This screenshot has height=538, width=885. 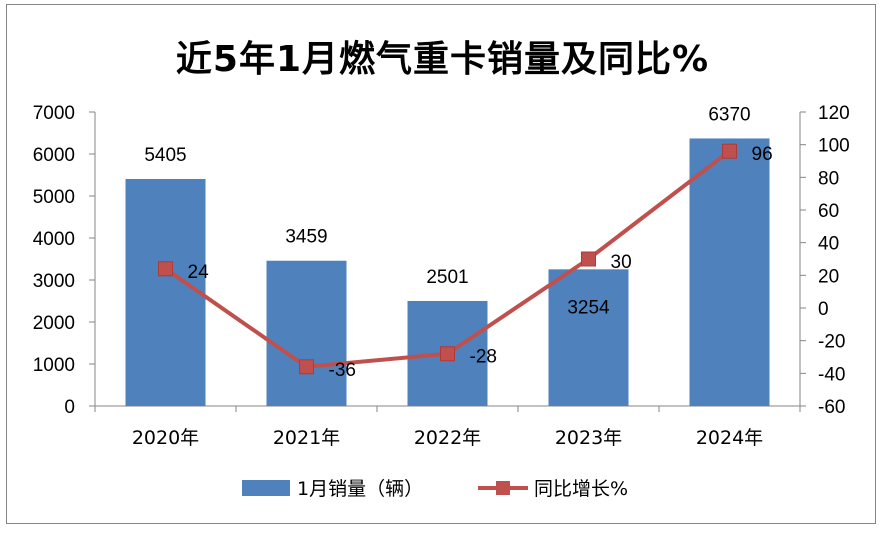 What do you see at coordinates (199, 272) in the screenshot?
I see `line-data-label: 24` at bounding box center [199, 272].